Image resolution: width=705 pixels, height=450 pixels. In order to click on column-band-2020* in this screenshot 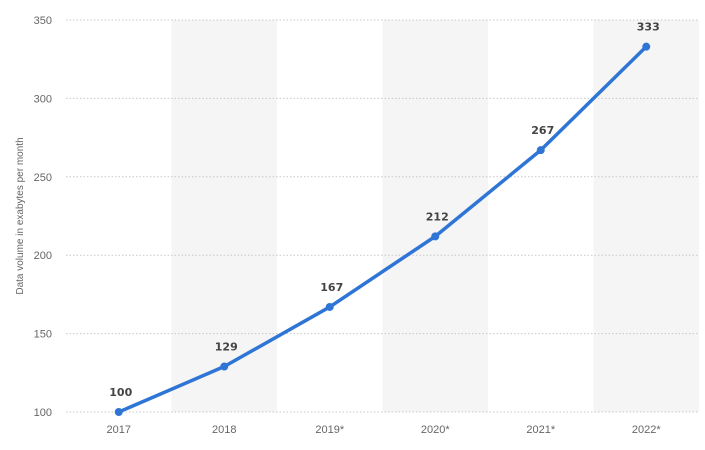, I will do `click(435, 216)`.